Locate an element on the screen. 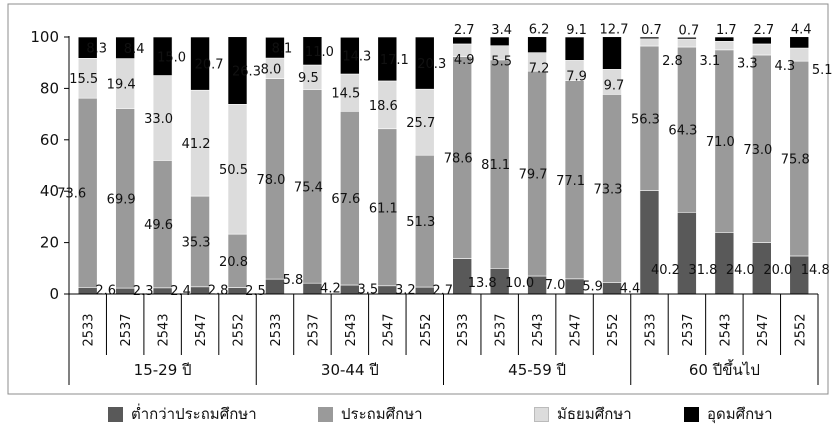 The image size is (836, 432). data-label: 0.7 is located at coordinates (689, 30).